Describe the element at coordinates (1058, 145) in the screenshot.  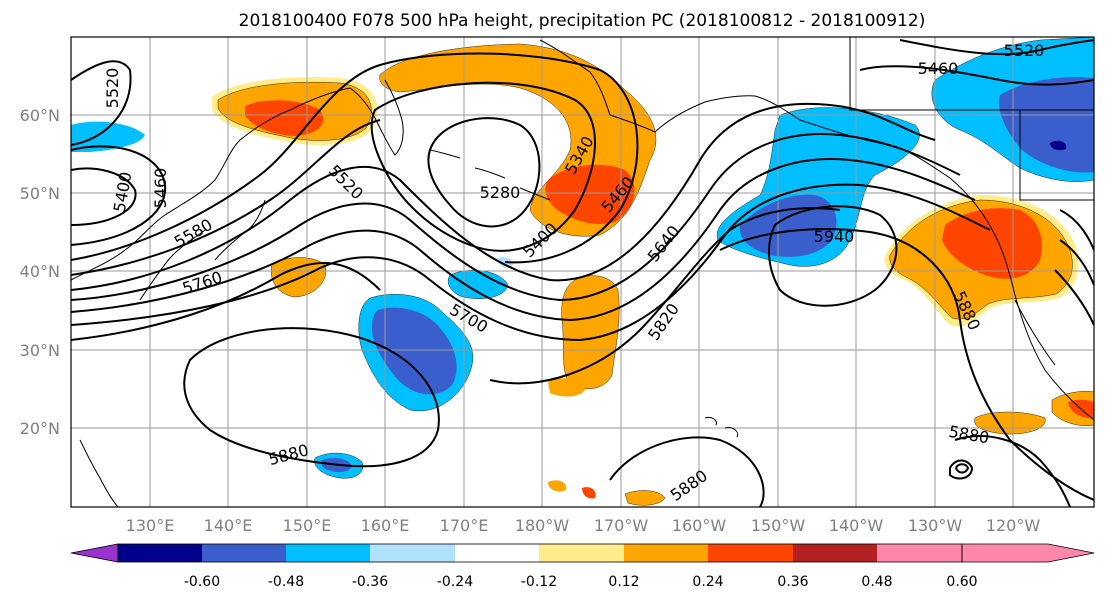
I see `neg-area-northeast-deep` at that location.